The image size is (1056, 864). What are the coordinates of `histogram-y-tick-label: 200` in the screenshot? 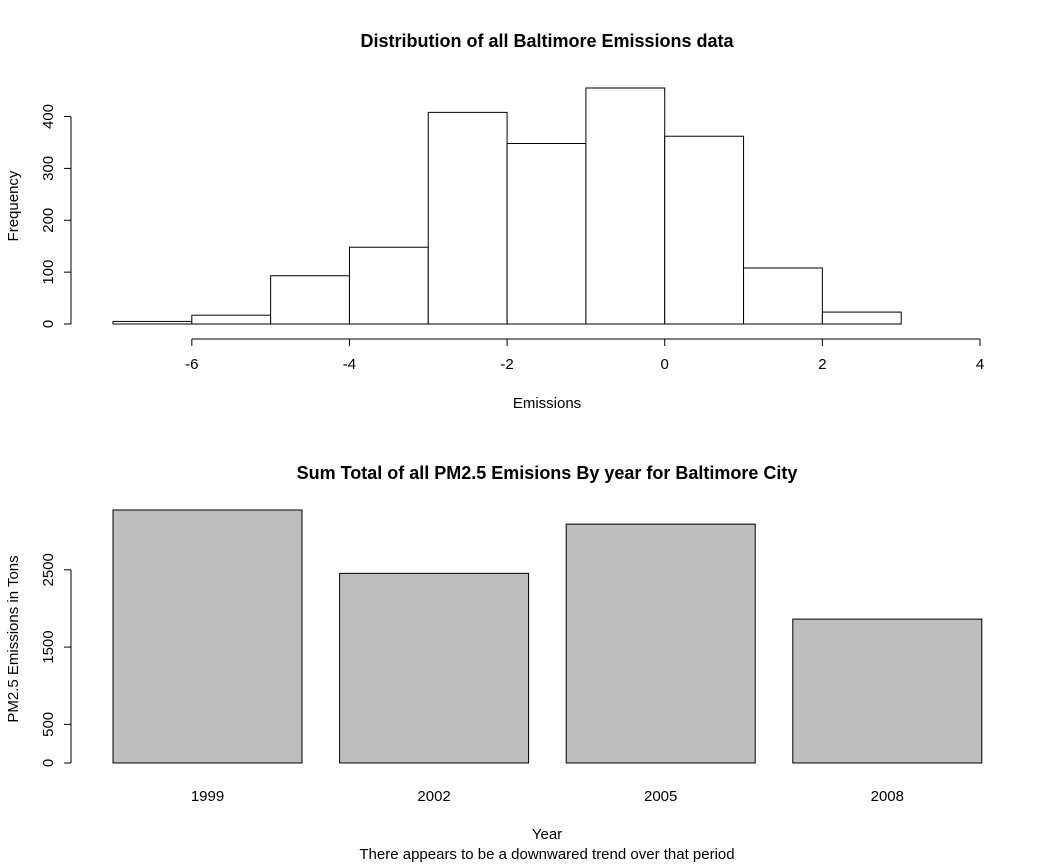 It's located at (48, 220).